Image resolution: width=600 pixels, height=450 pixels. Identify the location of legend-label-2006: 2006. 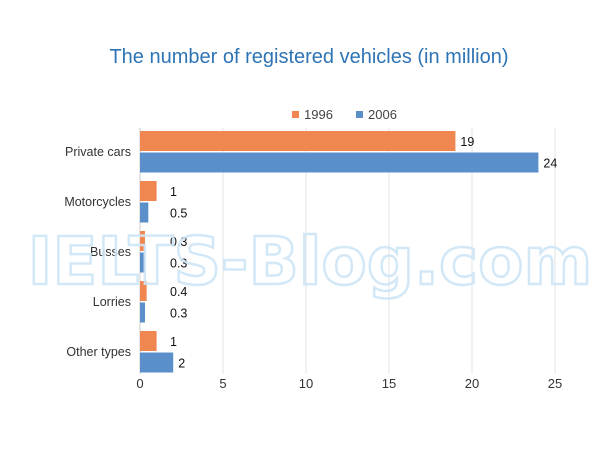
(382, 114).